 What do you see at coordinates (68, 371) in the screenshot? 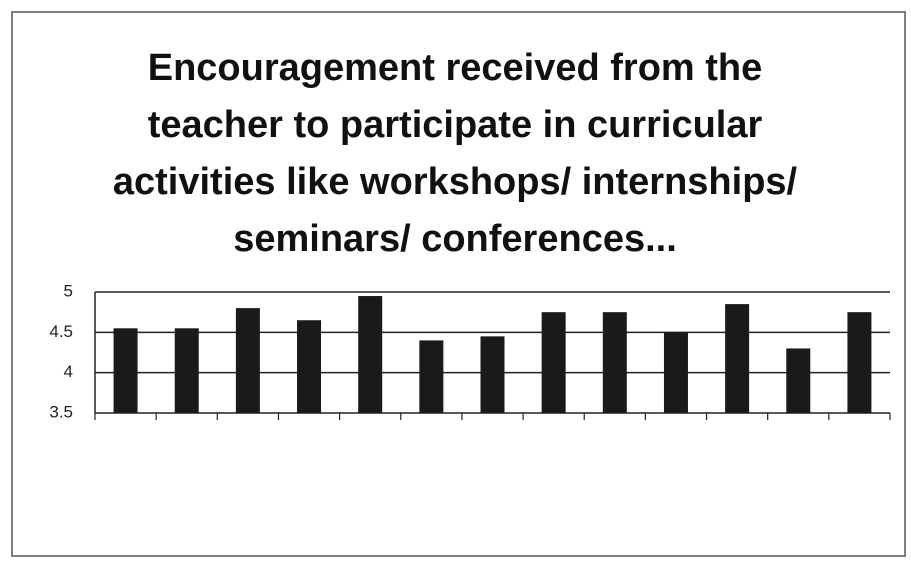
I see `y-tick-label: 4` at bounding box center [68, 371].